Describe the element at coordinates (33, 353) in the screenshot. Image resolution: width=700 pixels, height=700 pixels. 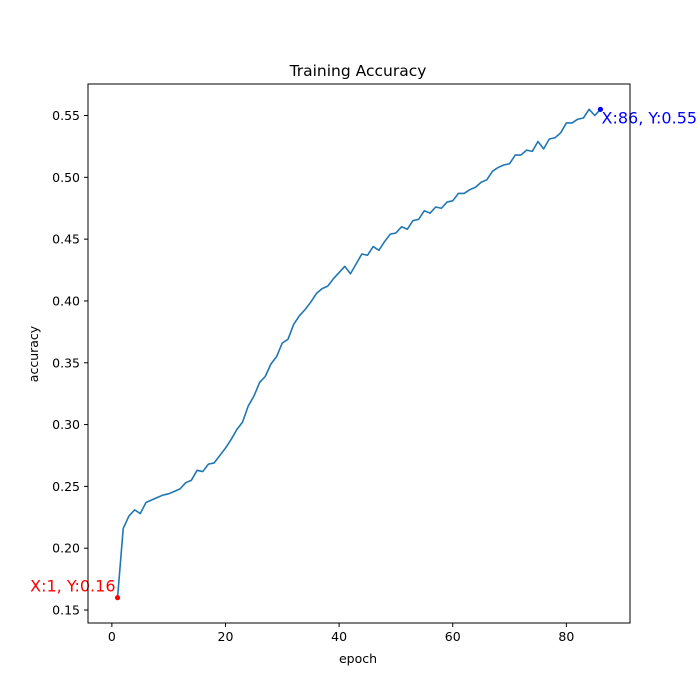
I see `y-axis-label: accuracy` at that location.